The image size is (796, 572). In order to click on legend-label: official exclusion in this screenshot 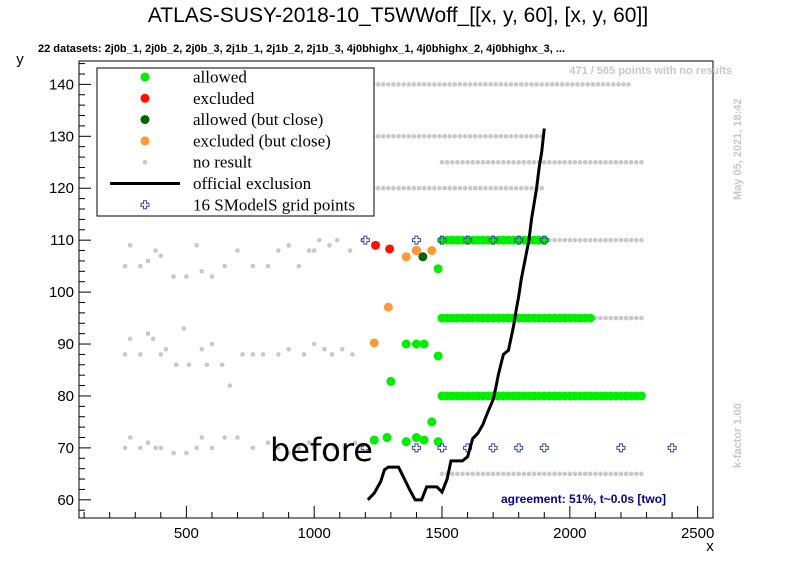, I will do `click(252, 183)`.